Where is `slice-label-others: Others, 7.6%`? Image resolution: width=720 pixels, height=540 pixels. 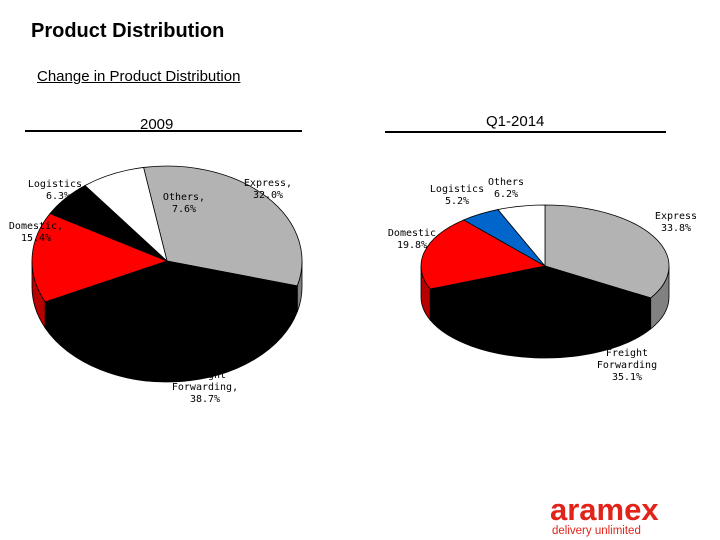 slice-label-others: Others, 7.6% is located at coordinates (184, 203).